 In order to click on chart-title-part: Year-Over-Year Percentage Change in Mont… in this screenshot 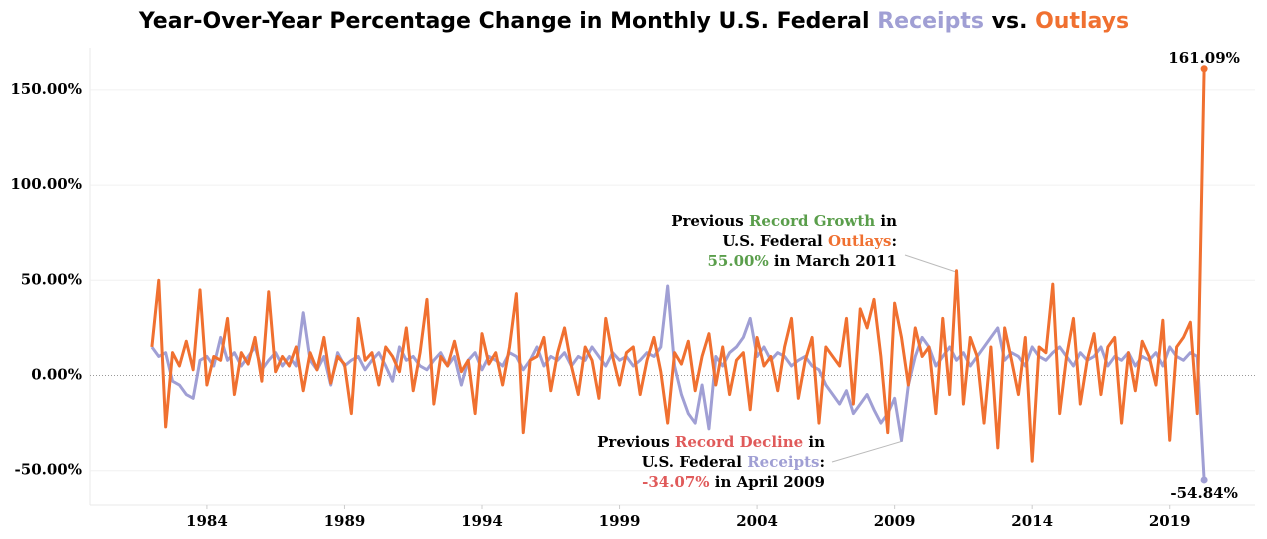, I will do `click(507, 21)`.